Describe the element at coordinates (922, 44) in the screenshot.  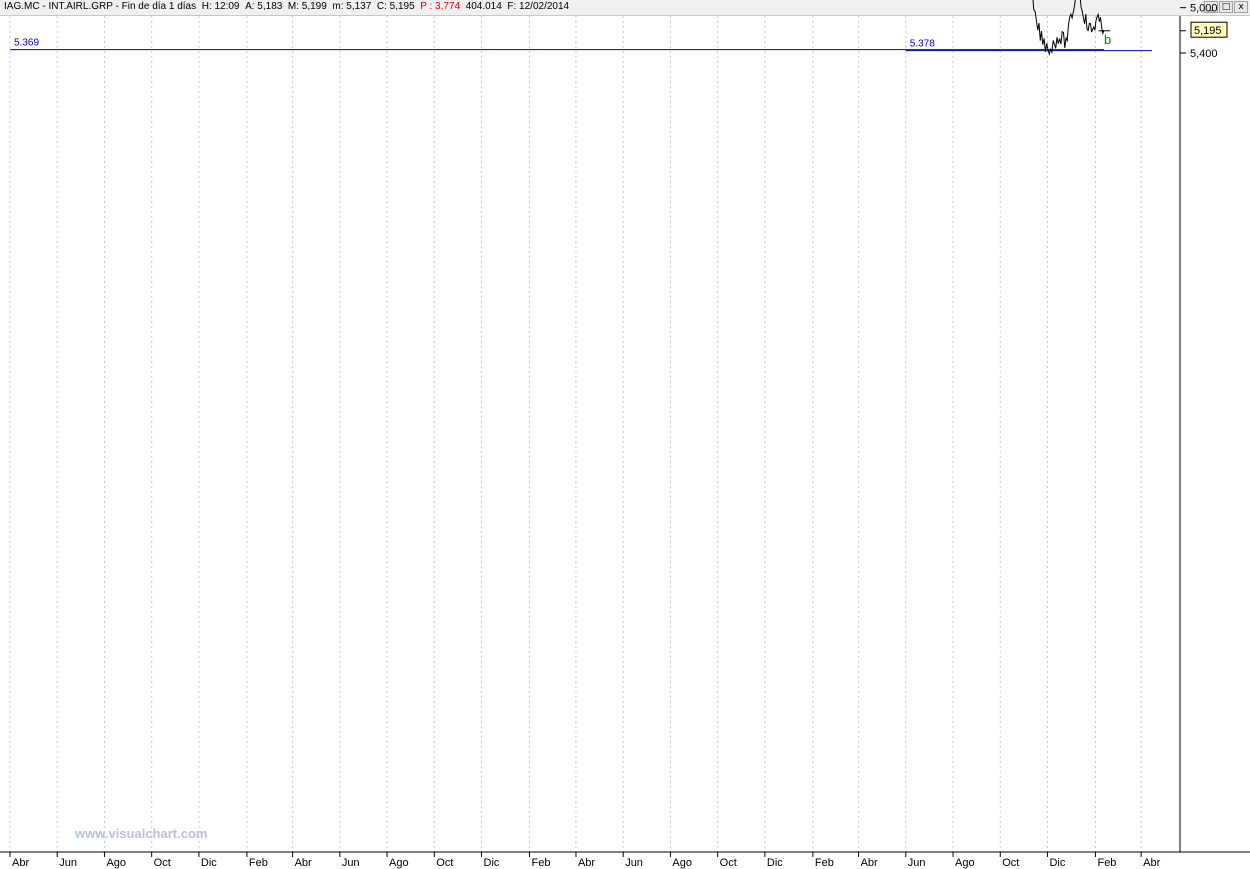
I see `level-label: 5.378` at that location.